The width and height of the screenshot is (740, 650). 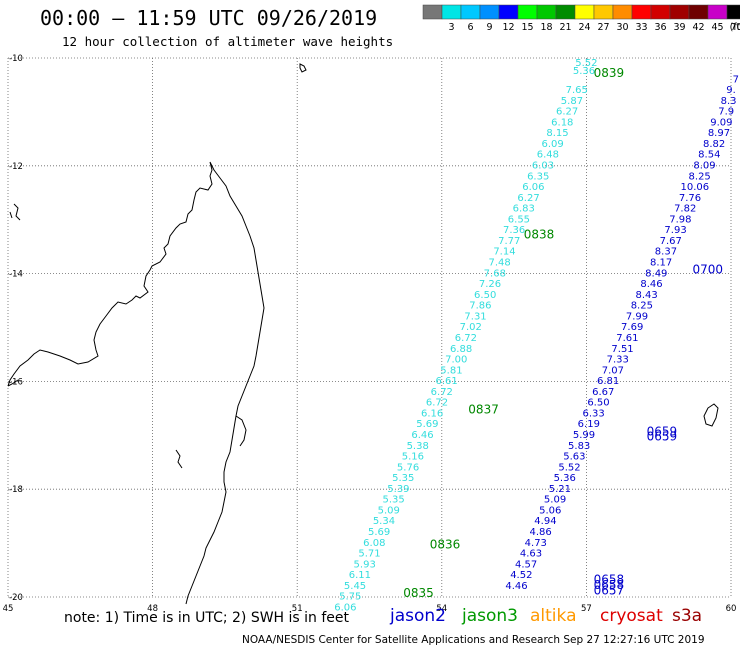 What do you see at coordinates (509, 241) in the screenshot?
I see `swh-value-jason3: 7.77` at bounding box center [509, 241].